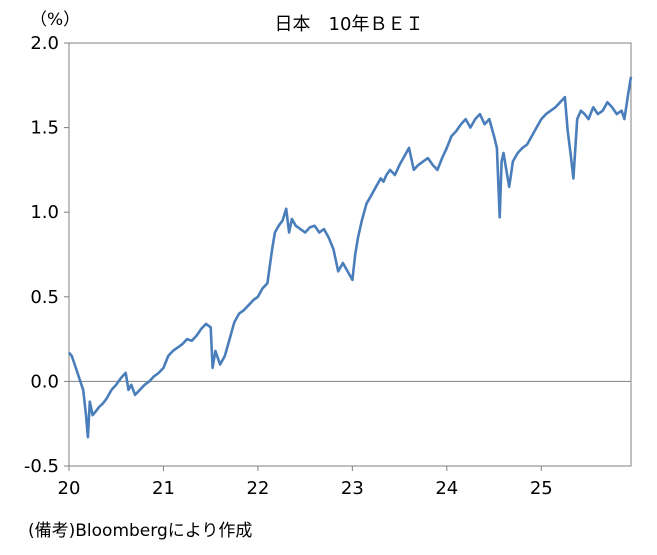 This screenshot has height=555, width=657. Describe the element at coordinates (44, 43) in the screenshot. I see `y-tick-label: 2.0` at that location.